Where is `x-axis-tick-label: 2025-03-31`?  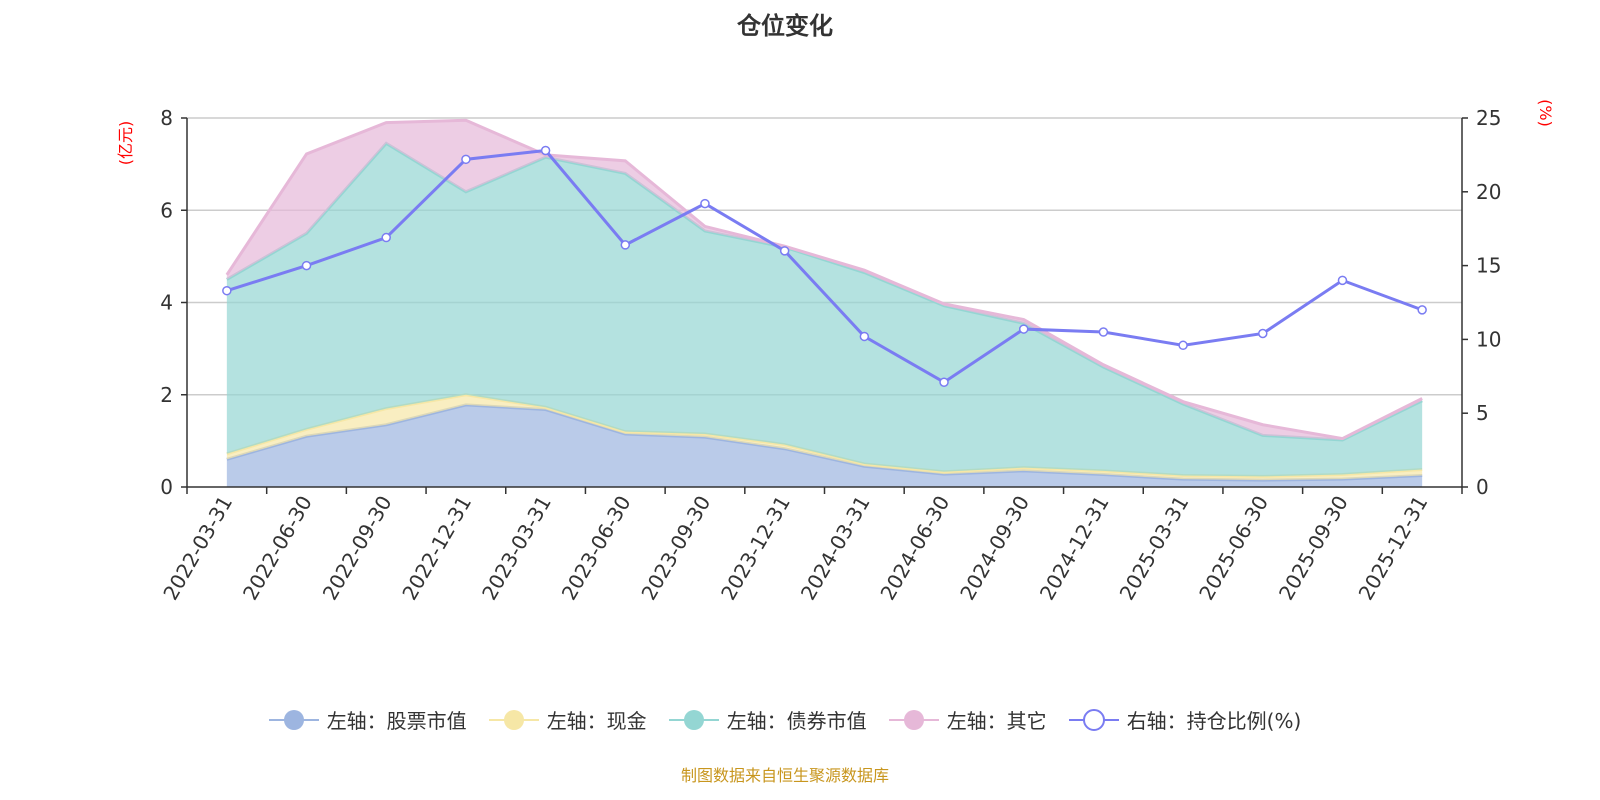 x-axis-tick-label: 2025-03-31 is located at coordinates (1154, 548).